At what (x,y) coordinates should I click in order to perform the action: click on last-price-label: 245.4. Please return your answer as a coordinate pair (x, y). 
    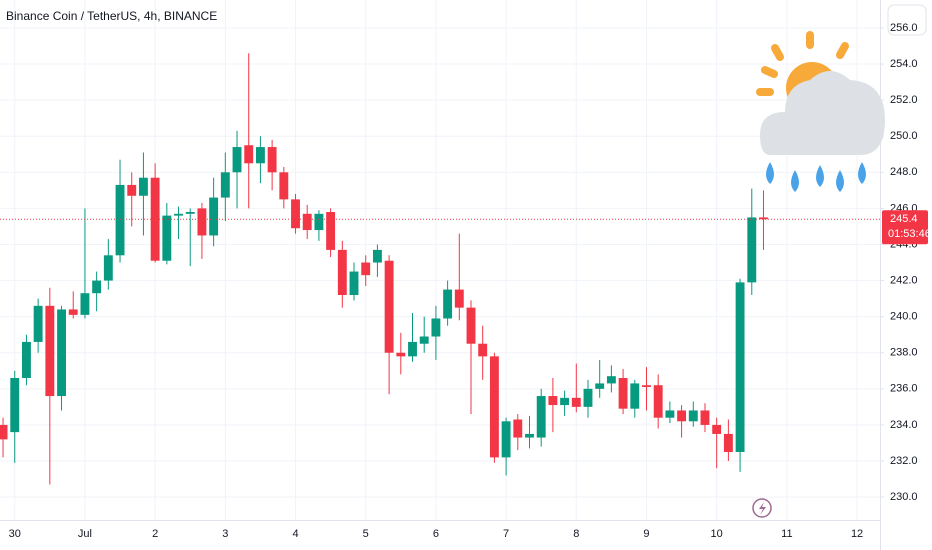
    Looking at the image, I should click on (904, 219).